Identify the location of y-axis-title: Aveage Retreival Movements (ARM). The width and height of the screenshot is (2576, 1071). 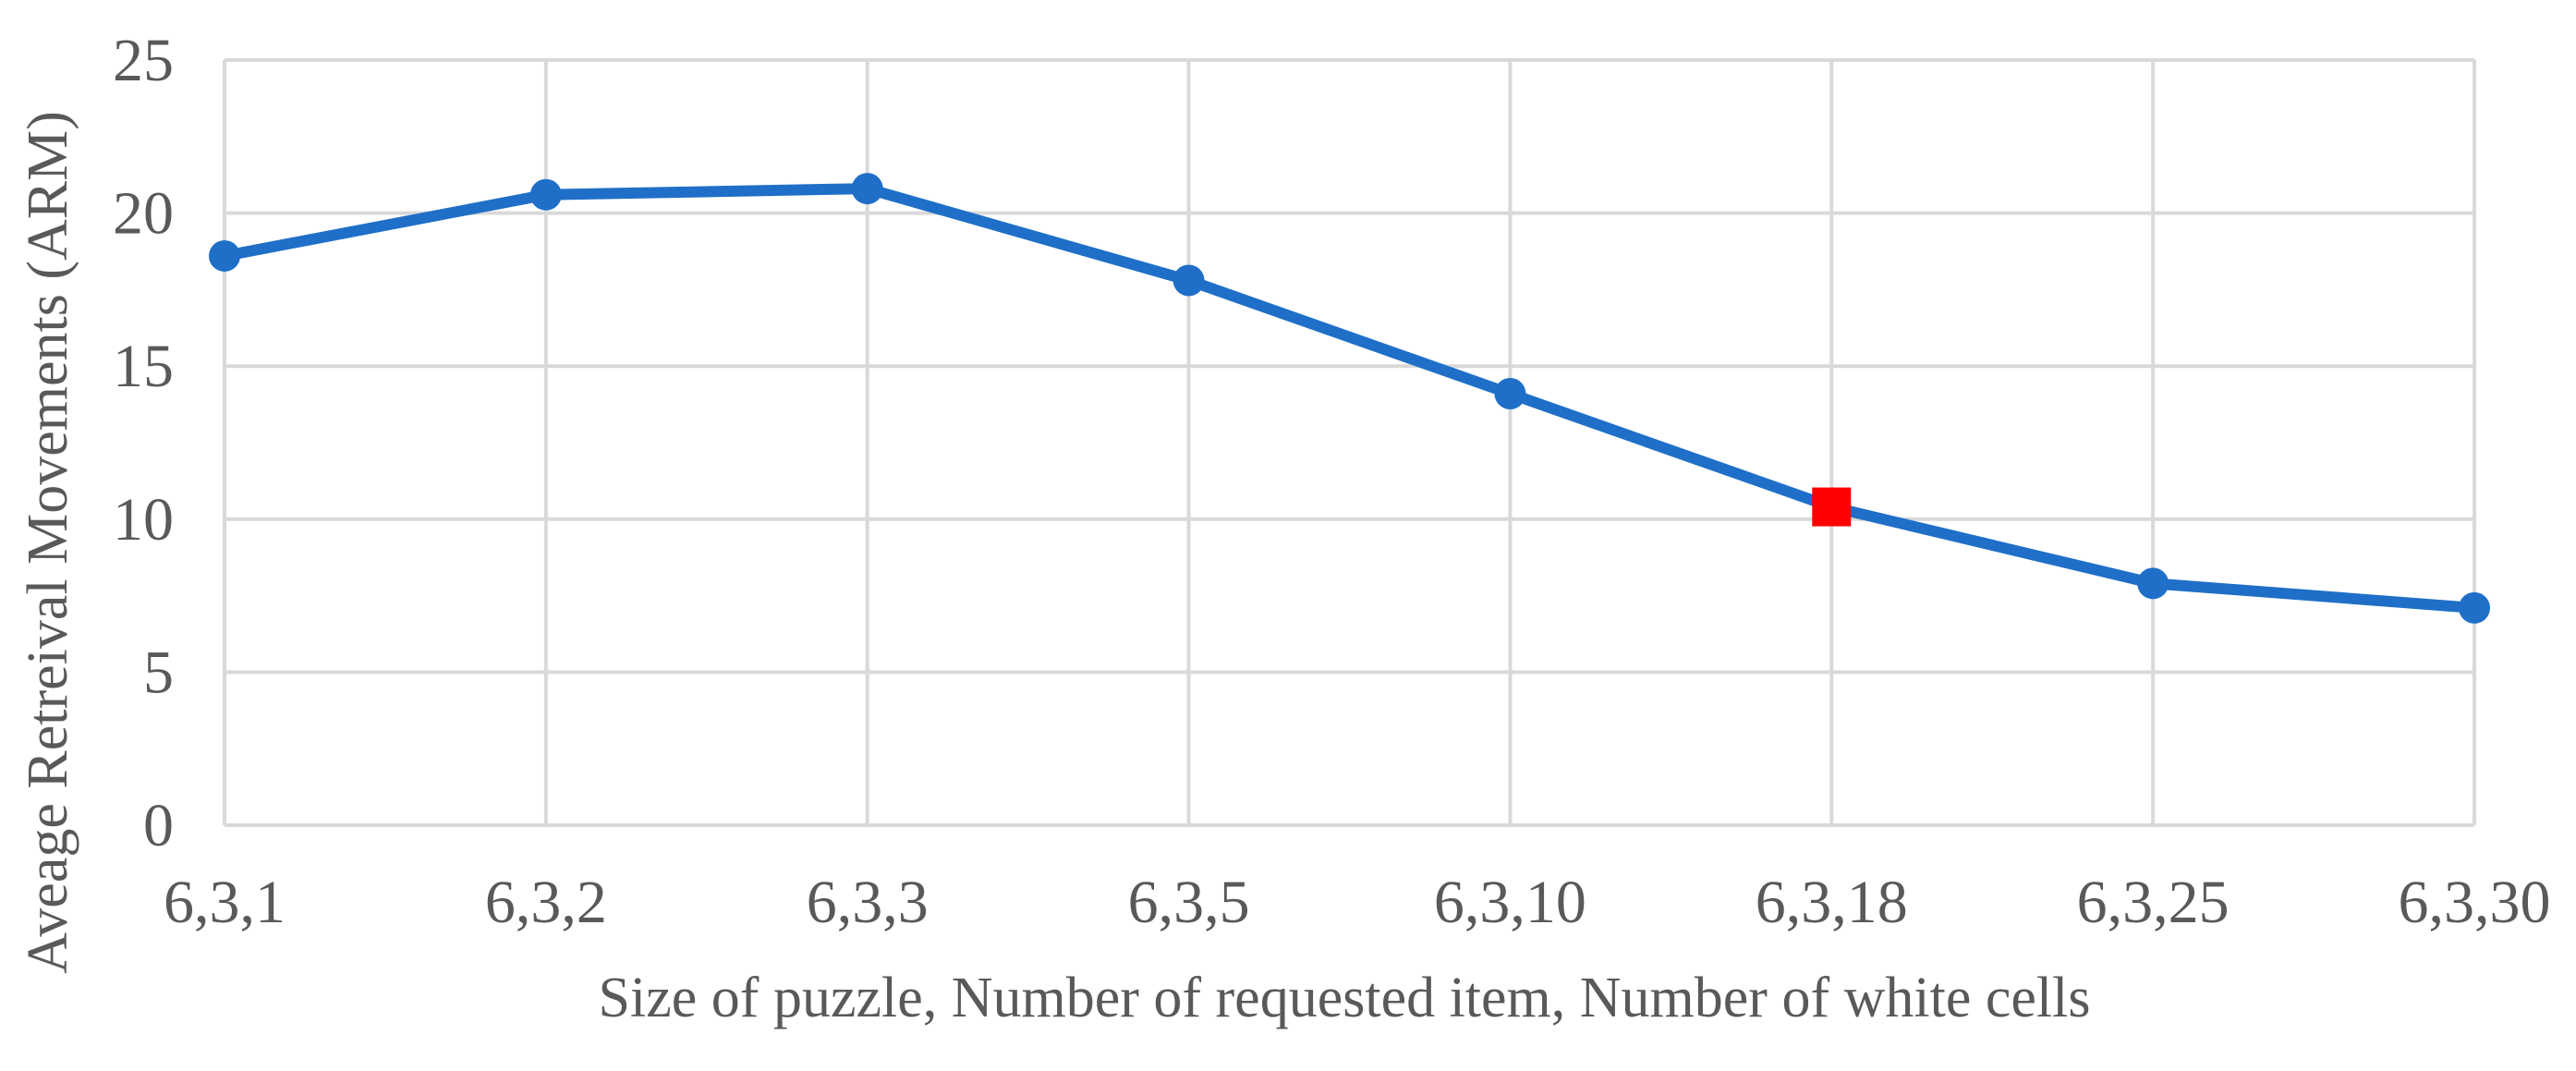
(48, 542).